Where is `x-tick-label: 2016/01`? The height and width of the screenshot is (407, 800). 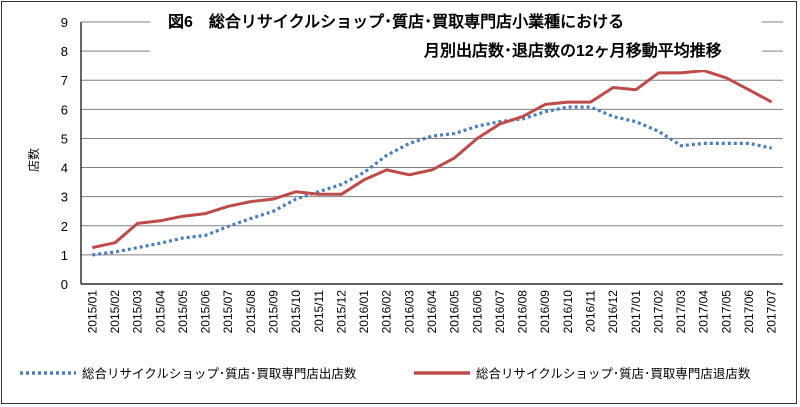 x-tick-label: 2016/01 is located at coordinates (364, 312).